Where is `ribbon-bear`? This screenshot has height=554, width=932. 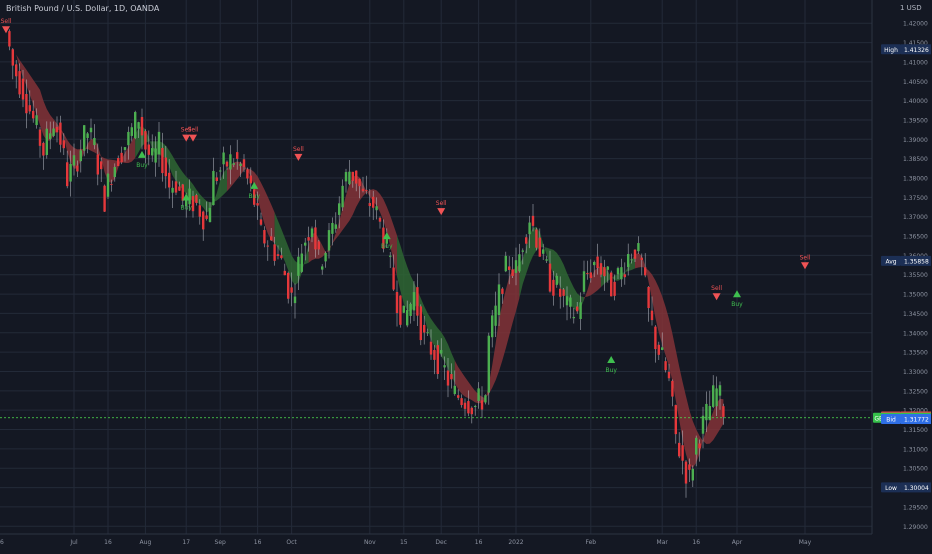 ribbon-bear is located at coordinates (487, 334).